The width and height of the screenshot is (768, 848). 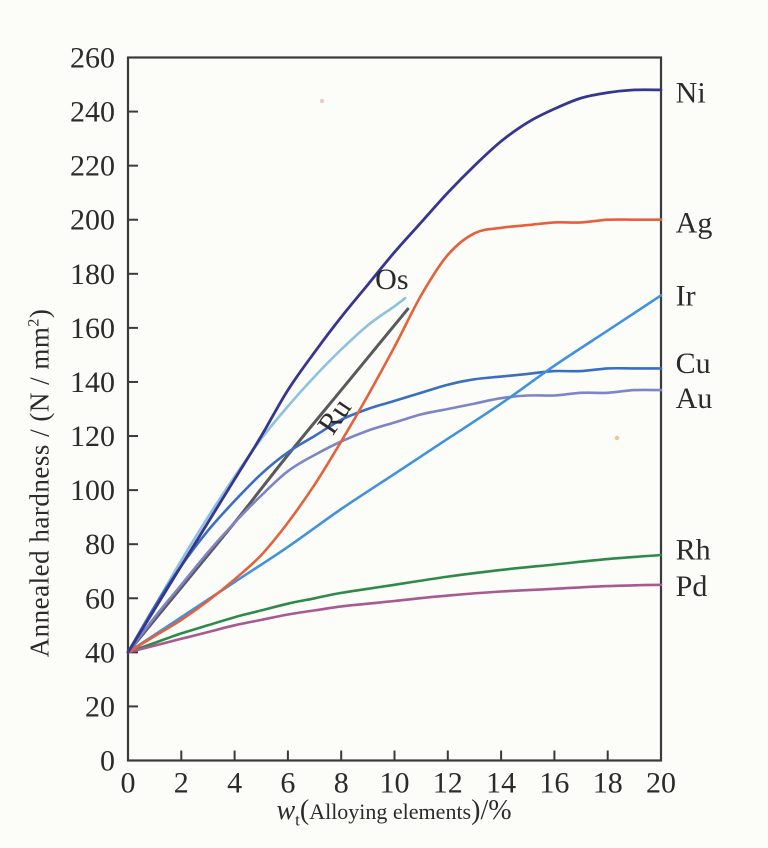 What do you see at coordinates (448, 783) in the screenshot?
I see `x-tick-label: 12` at bounding box center [448, 783].